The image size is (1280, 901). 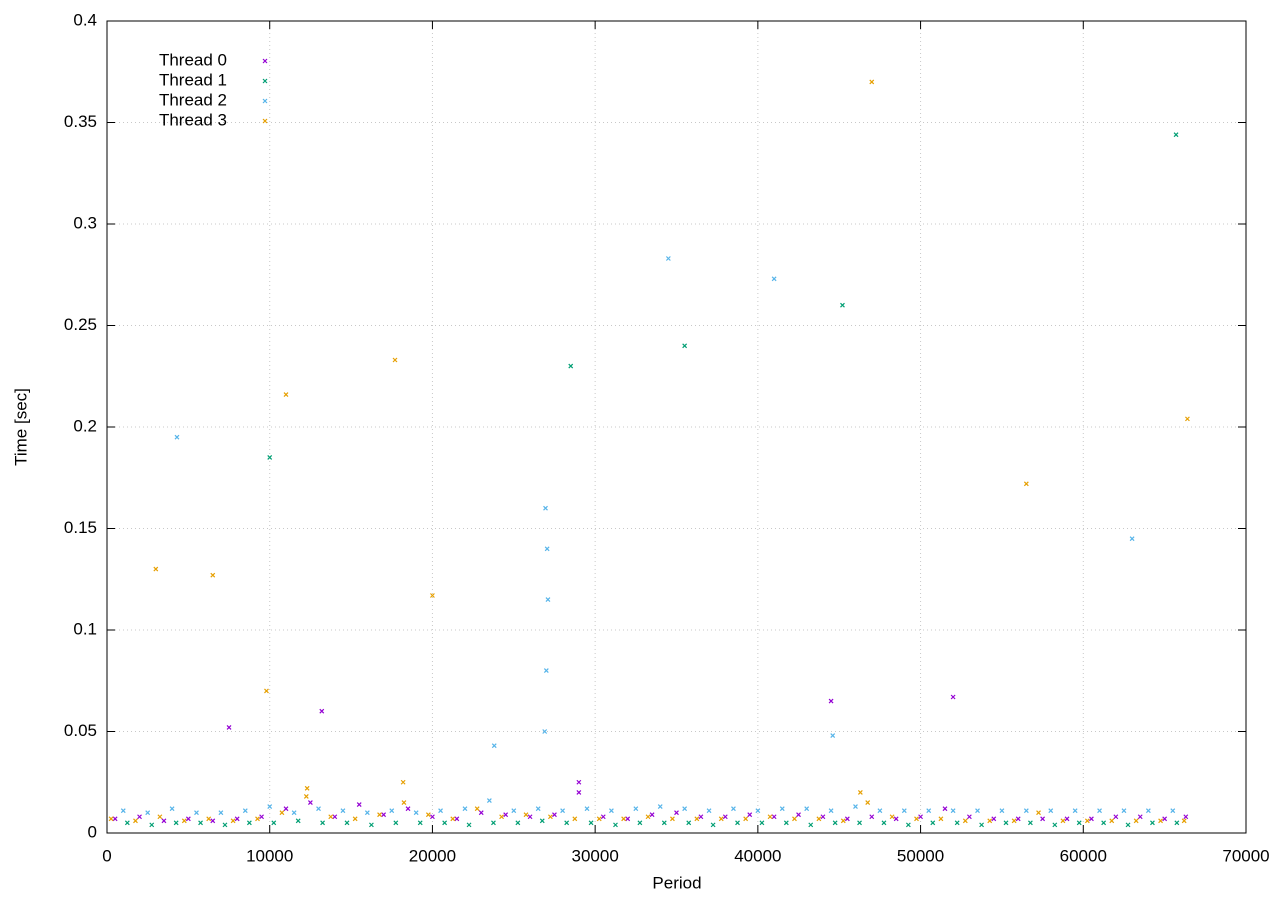 What do you see at coordinates (193, 99) in the screenshot?
I see `legend-label: Thread 2` at bounding box center [193, 99].